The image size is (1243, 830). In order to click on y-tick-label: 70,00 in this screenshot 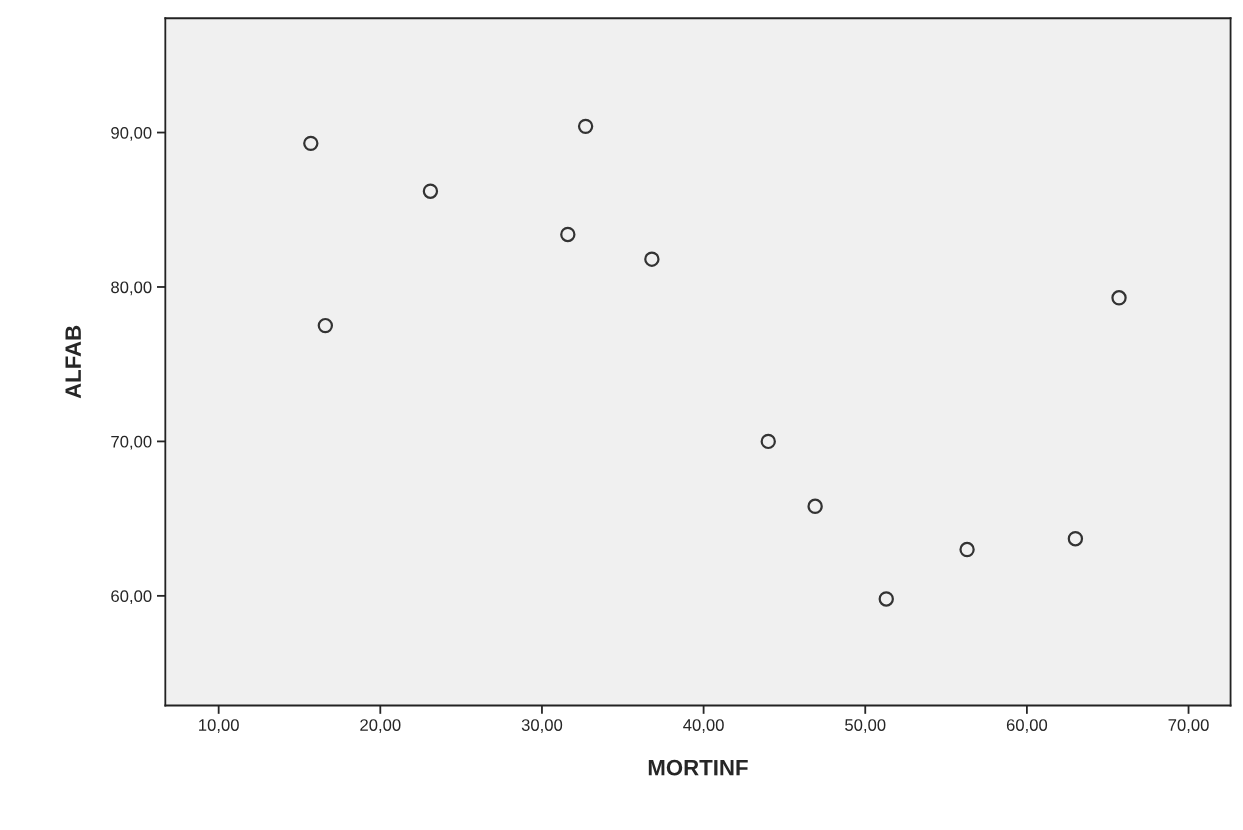, I will do `click(131, 442)`.